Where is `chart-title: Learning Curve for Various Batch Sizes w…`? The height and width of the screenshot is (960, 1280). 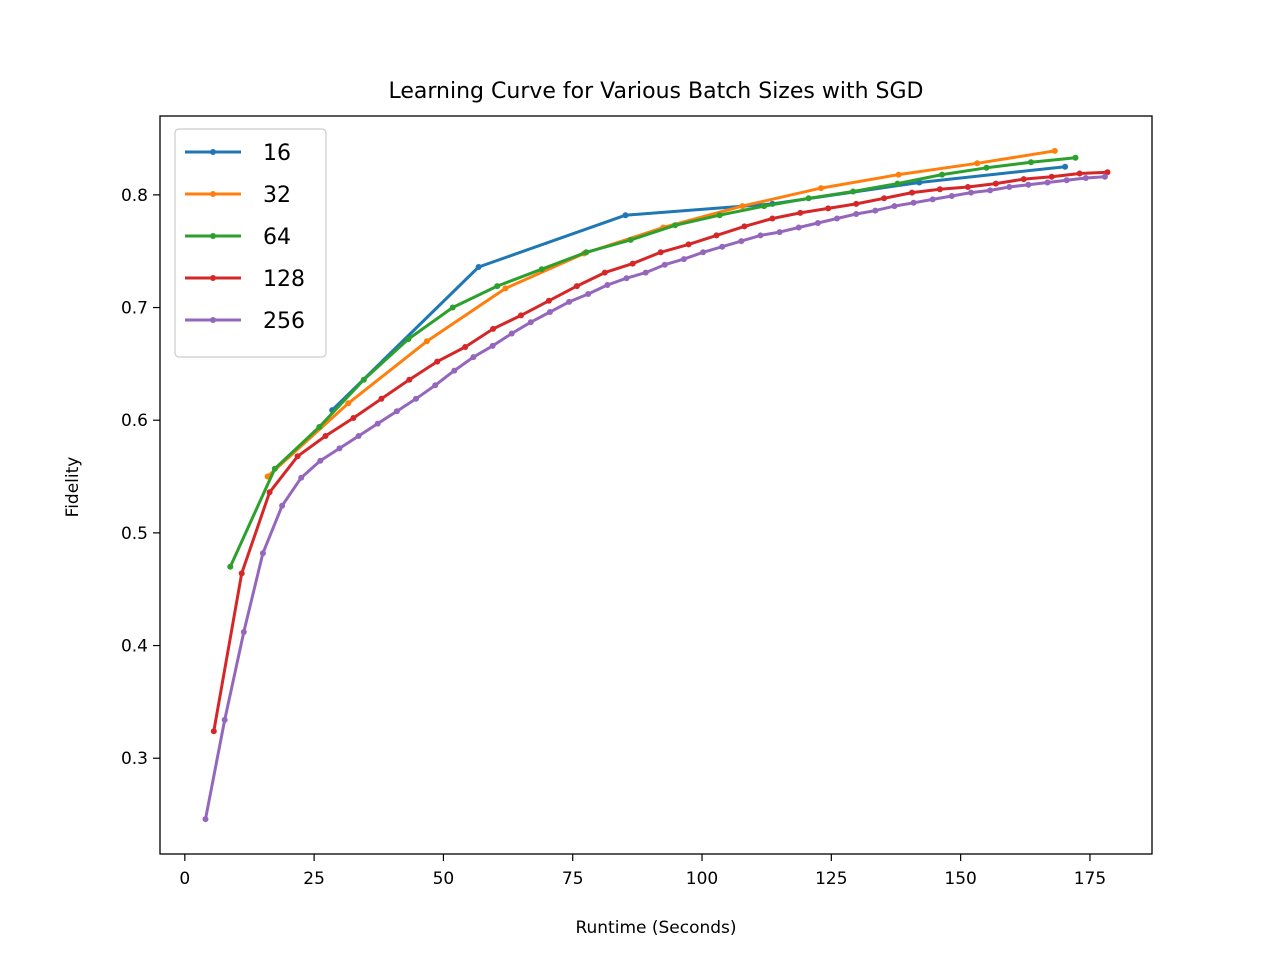 chart-title: Learning Curve for Various Batch Sizes w… is located at coordinates (656, 91).